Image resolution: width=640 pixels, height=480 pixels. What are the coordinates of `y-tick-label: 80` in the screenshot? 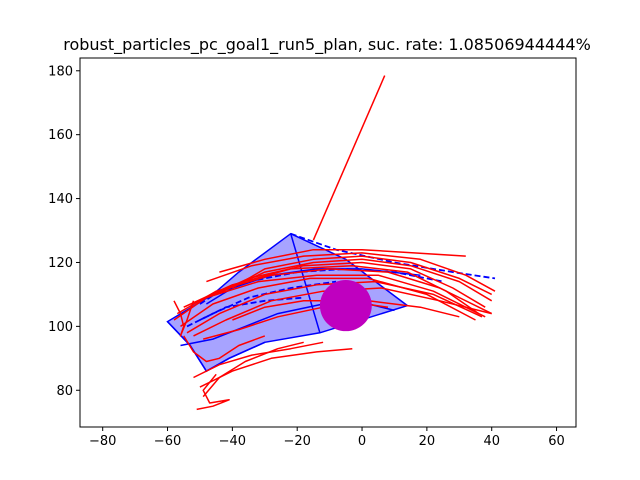 It's located at (64, 391).